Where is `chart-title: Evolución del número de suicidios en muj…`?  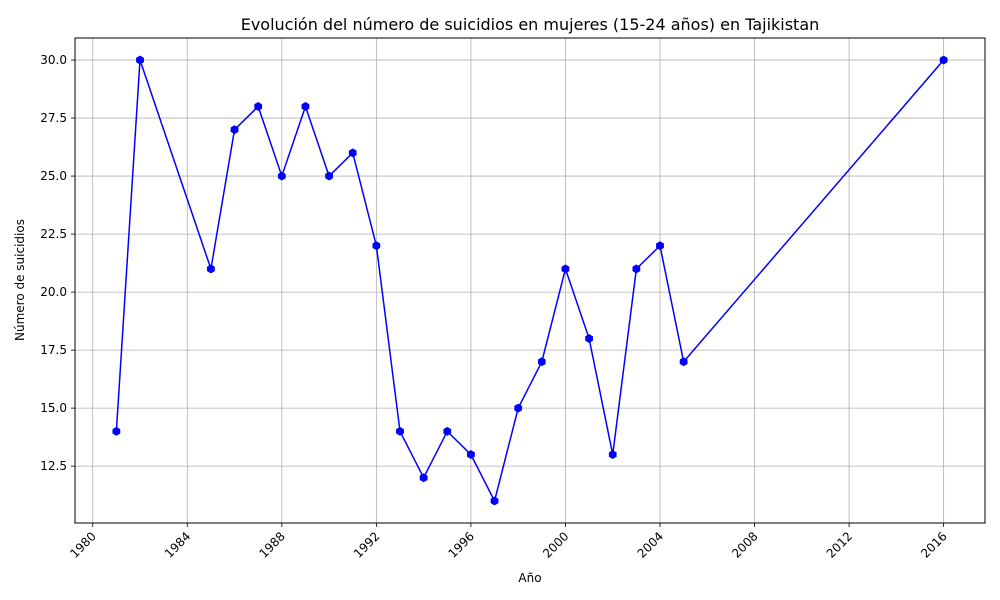 chart-title: Evolución del número de suicidios en muj… is located at coordinates (530, 24).